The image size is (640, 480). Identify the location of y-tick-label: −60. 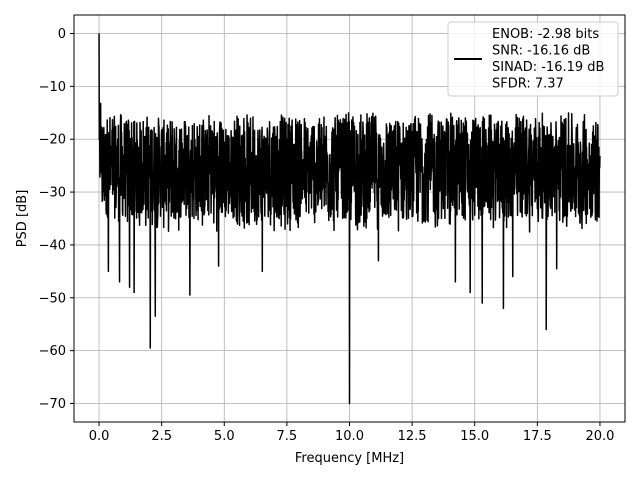
(52, 351).